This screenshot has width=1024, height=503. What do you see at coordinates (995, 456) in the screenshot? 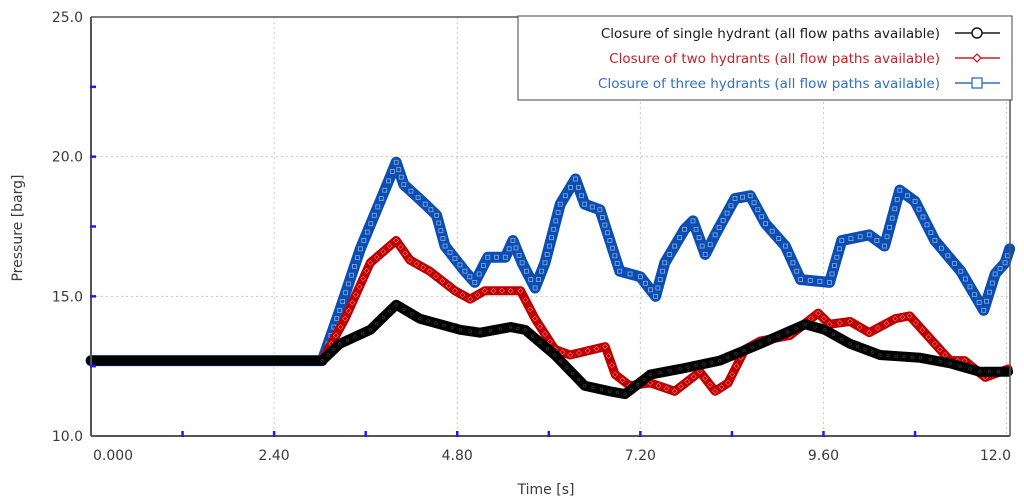
I see `x-tick-label: 12.0` at bounding box center [995, 456].